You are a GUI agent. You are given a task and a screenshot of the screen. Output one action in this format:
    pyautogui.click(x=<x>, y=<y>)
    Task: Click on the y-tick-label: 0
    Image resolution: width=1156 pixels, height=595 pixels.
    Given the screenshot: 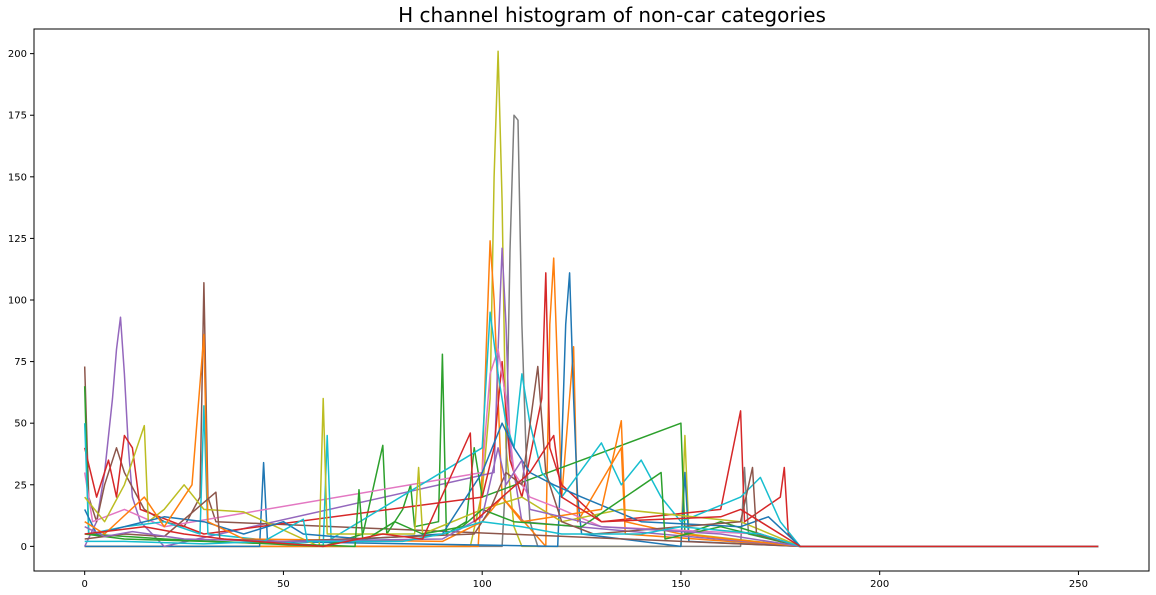 What is the action you would take?
    pyautogui.click(x=24, y=547)
    